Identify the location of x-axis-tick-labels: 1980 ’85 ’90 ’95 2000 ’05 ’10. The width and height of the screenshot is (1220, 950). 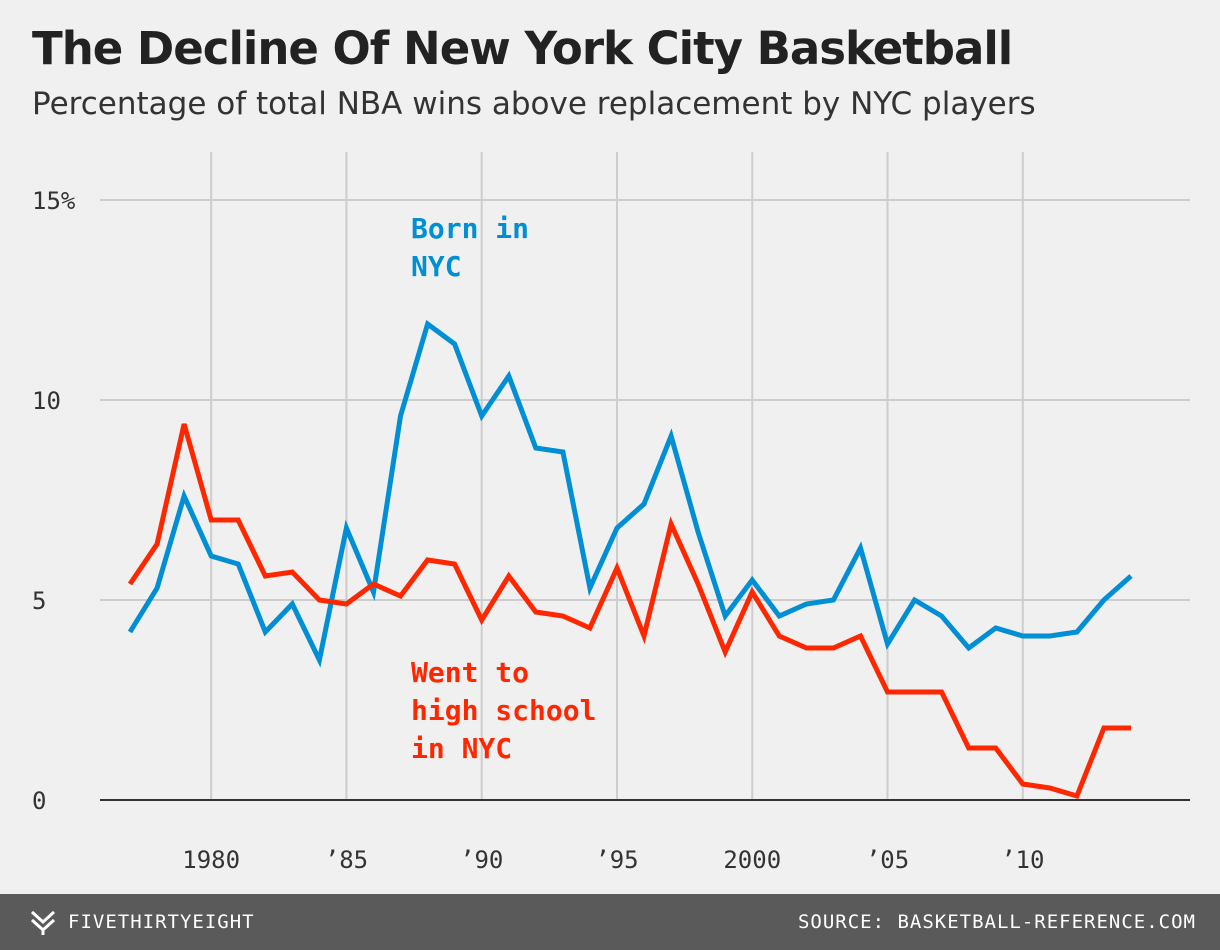
(613, 860).